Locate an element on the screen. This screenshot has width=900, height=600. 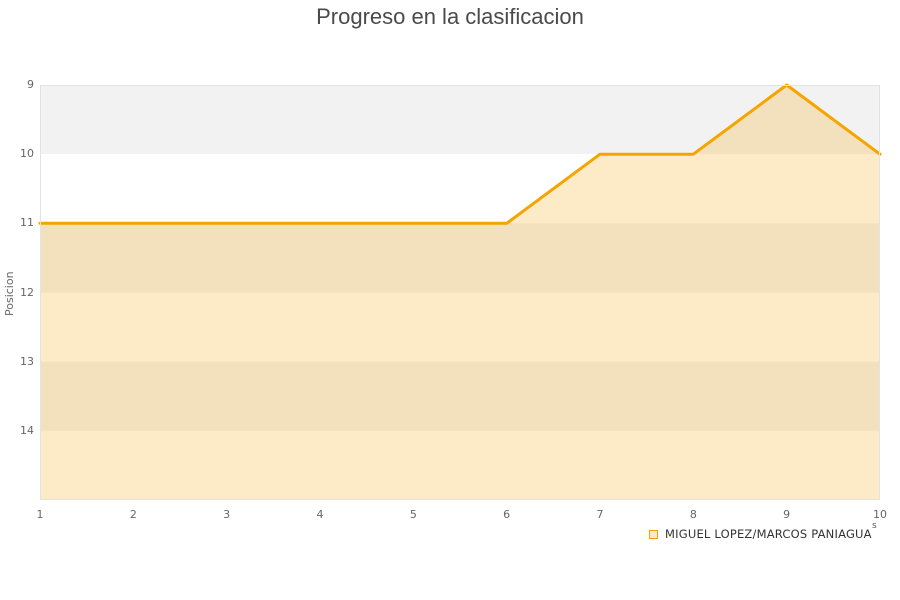
x-tick-label: 8 is located at coordinates (693, 514).